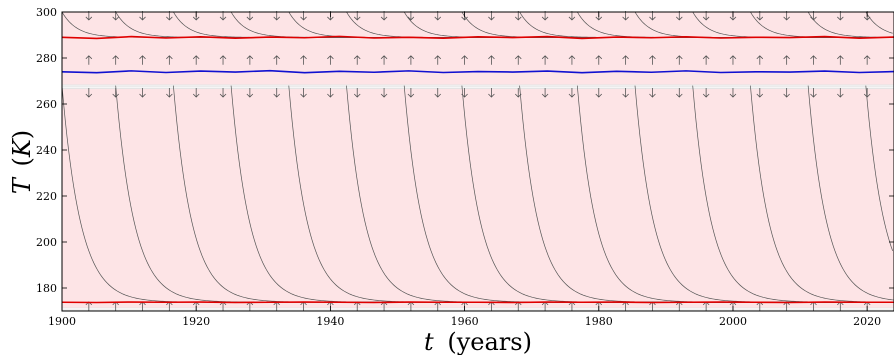  I want to click on y-tick-label-300: 300, so click(46, 12).